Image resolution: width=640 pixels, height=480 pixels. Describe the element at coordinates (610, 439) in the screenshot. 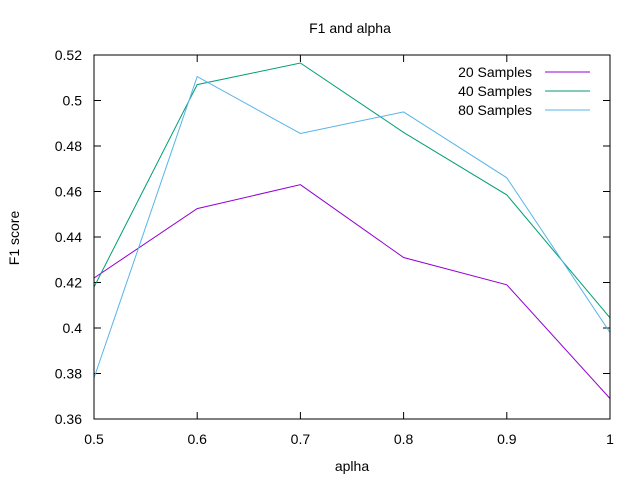

I see `x-tick-label: 1` at that location.